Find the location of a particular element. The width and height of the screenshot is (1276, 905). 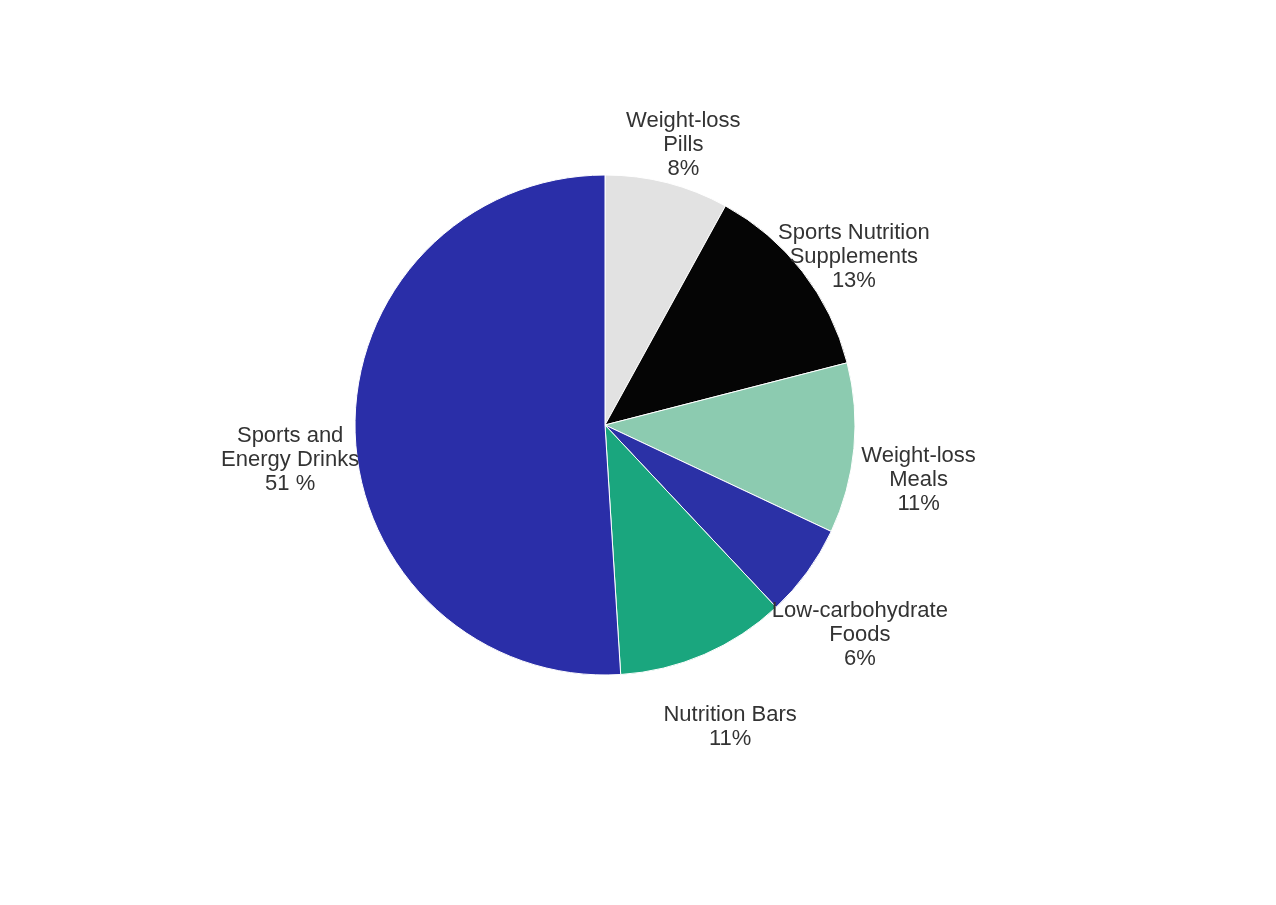

slice-label: Weight-loss Meals is located at coordinates (918, 466).